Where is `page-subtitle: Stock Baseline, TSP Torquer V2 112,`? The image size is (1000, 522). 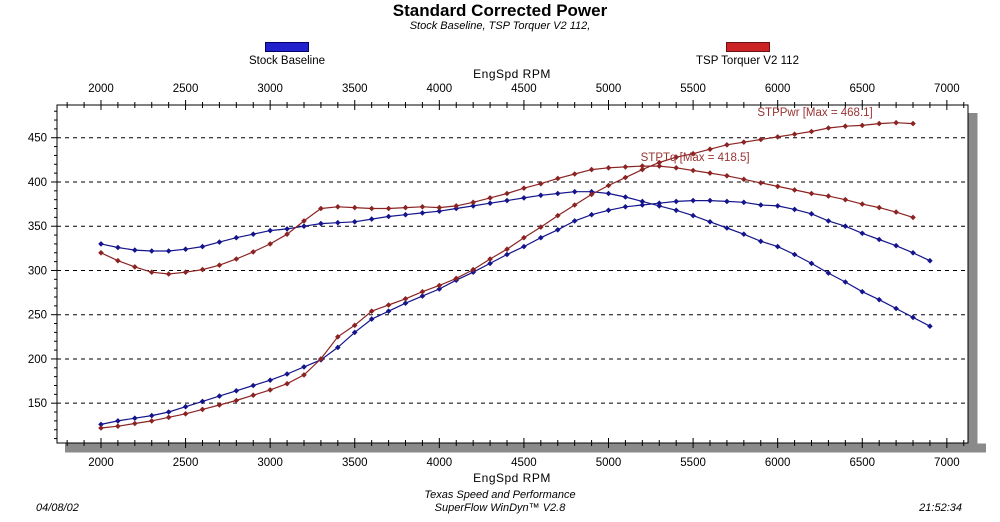
page-subtitle: Stock Baseline, TSP Torquer V2 112, is located at coordinates (500, 26).